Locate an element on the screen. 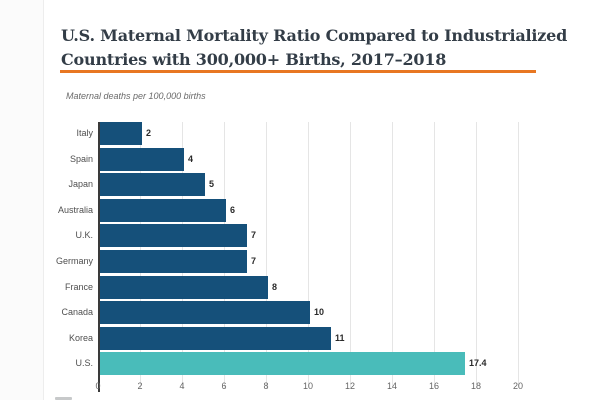  bar-highlight is located at coordinates (282, 363).